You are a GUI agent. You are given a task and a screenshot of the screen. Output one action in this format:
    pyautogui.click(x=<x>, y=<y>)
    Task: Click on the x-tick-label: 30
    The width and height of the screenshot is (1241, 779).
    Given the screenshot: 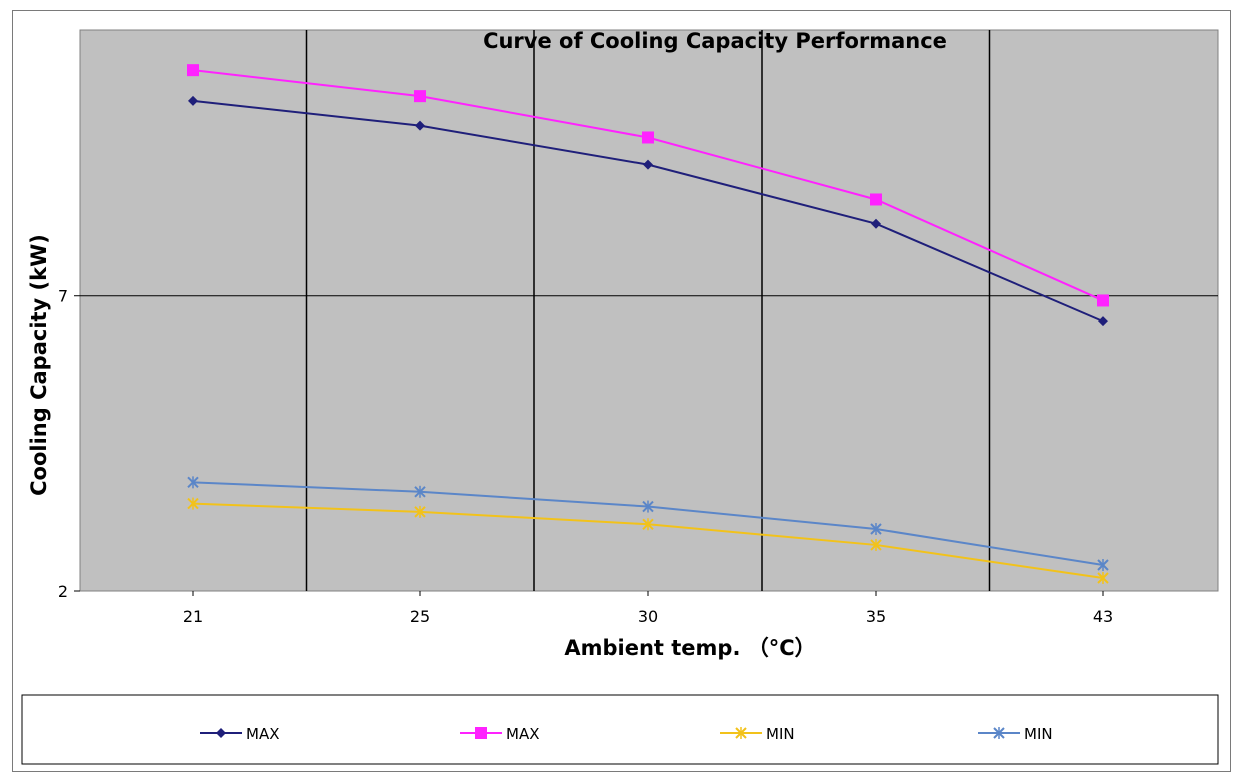 What is the action you would take?
    pyautogui.click(x=648, y=616)
    